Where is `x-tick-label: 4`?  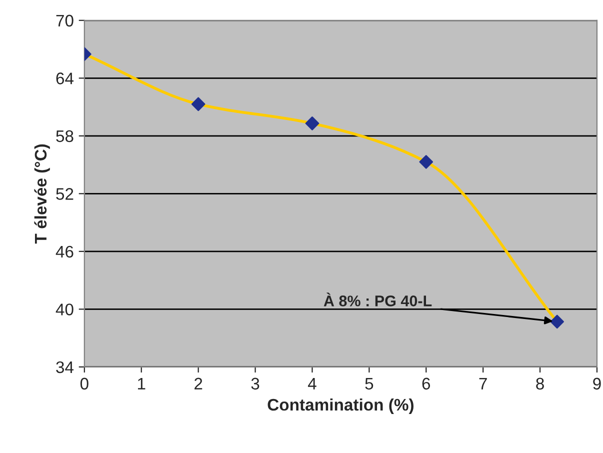 x-tick-label: 4 is located at coordinates (312, 384).